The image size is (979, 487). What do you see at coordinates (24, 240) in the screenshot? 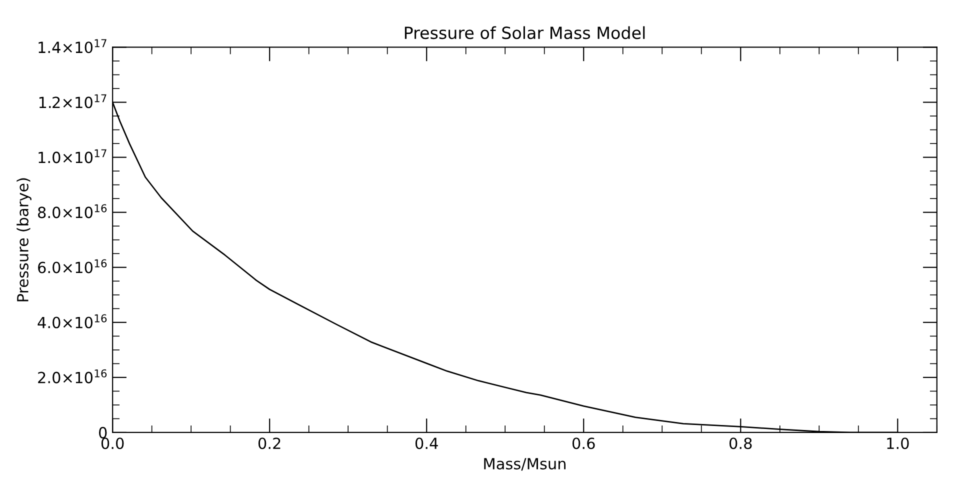
I see `y-axis-title: Pressure (barye)` at bounding box center [24, 240].